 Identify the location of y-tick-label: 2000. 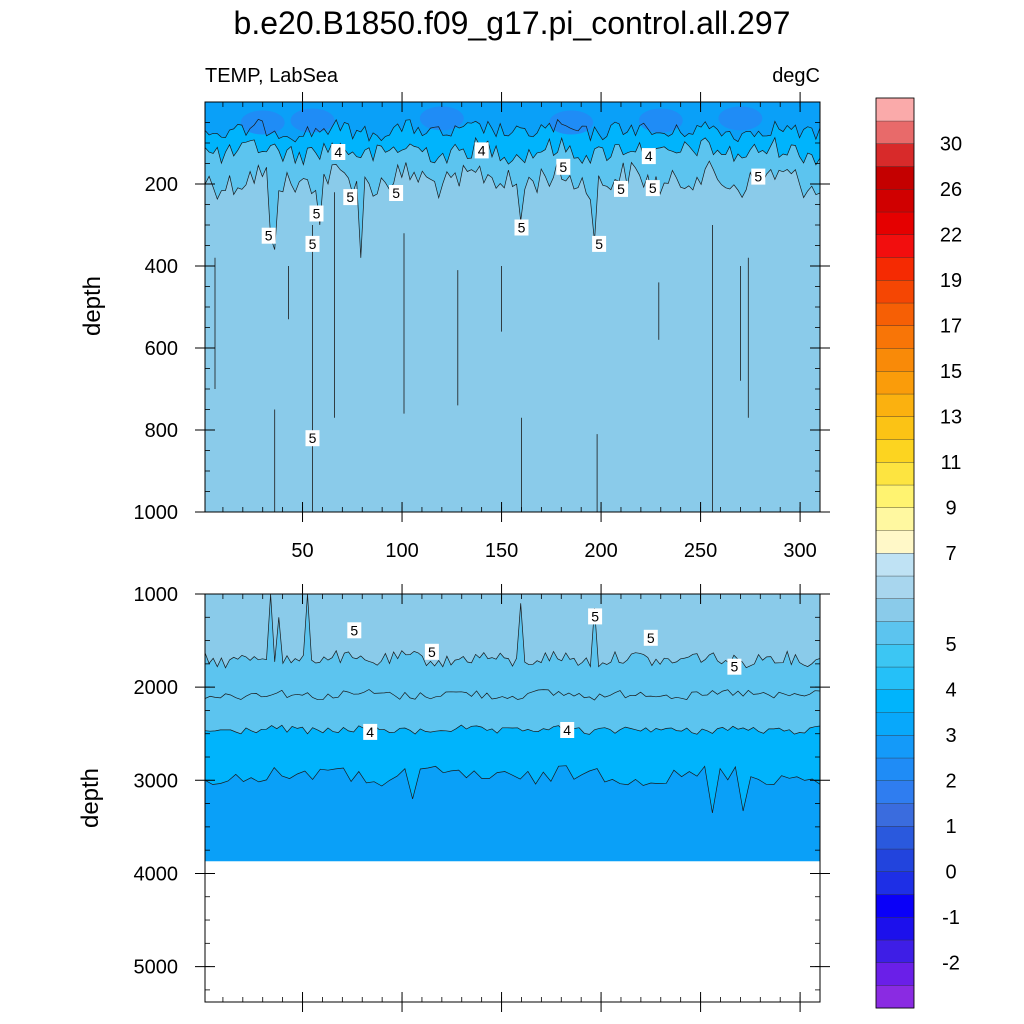
(156, 688).